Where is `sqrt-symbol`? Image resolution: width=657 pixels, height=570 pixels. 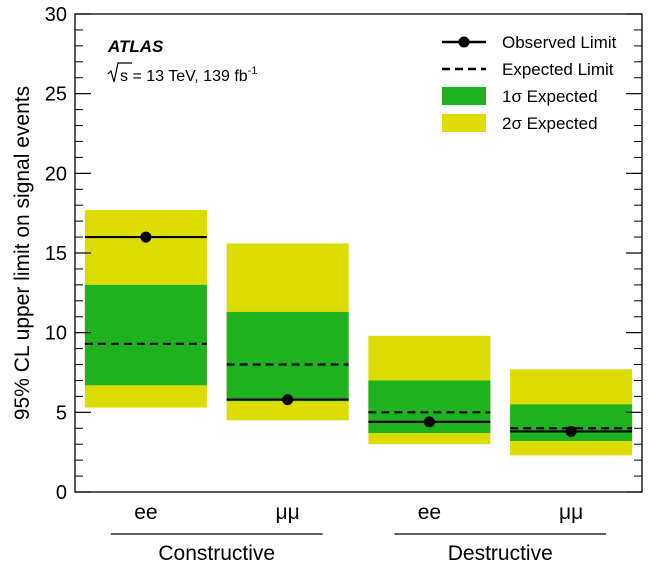 sqrt-symbol is located at coordinates (119, 72).